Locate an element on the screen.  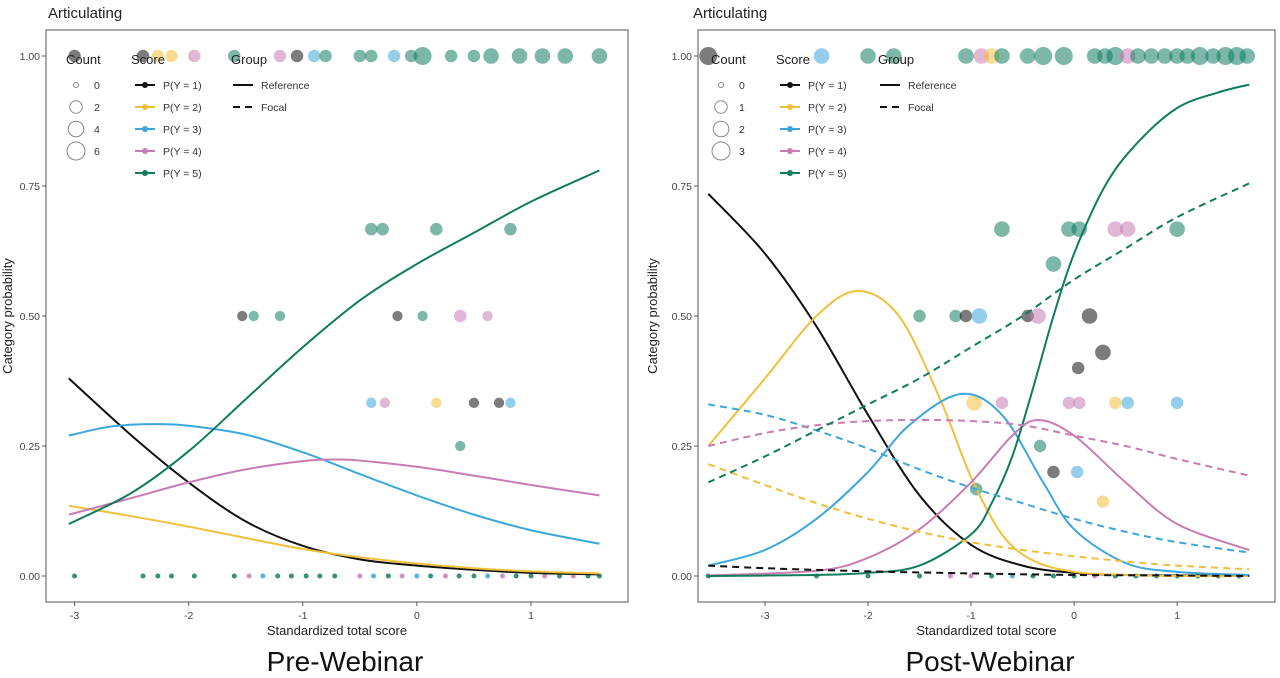
y-tick-label: 0.50 is located at coordinates (30, 317).